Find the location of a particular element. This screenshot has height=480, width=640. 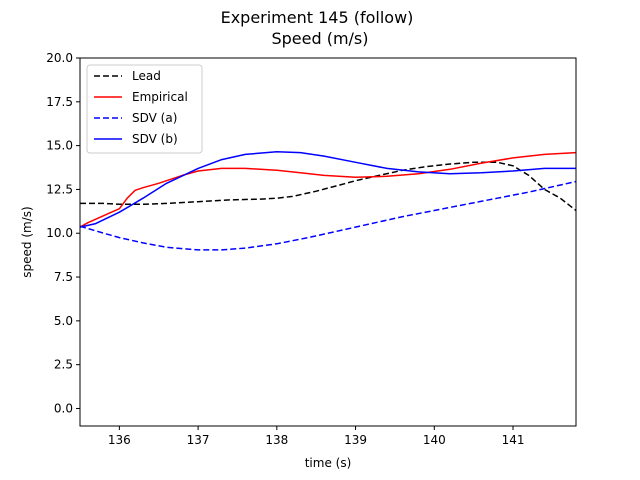

legend-label-lead: Lead is located at coordinates (146, 76).